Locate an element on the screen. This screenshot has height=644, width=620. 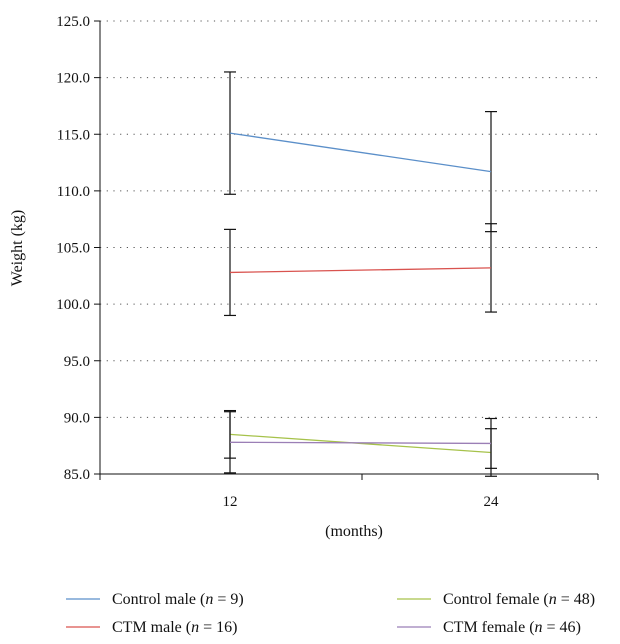
legend-series-name: CTM female is located at coordinates (484, 627).